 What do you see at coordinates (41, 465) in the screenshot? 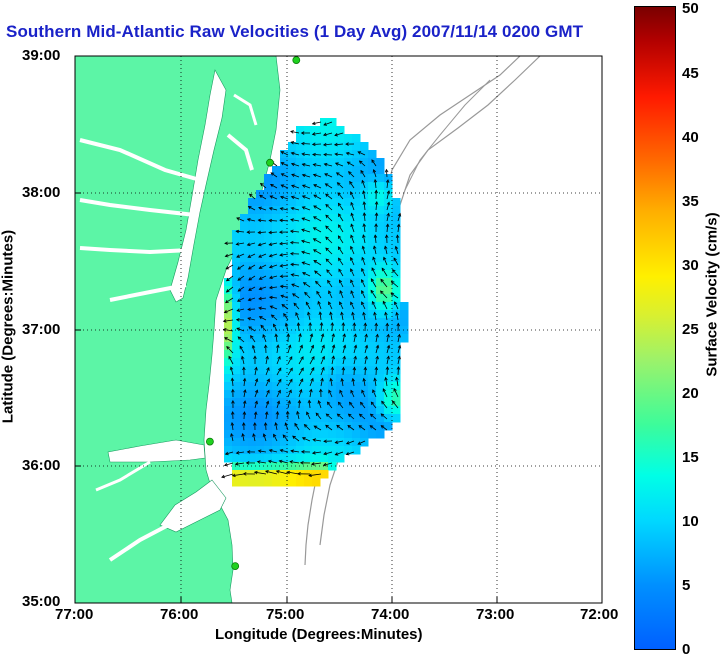
I see `y-tick-label: 36:00` at bounding box center [41, 465].